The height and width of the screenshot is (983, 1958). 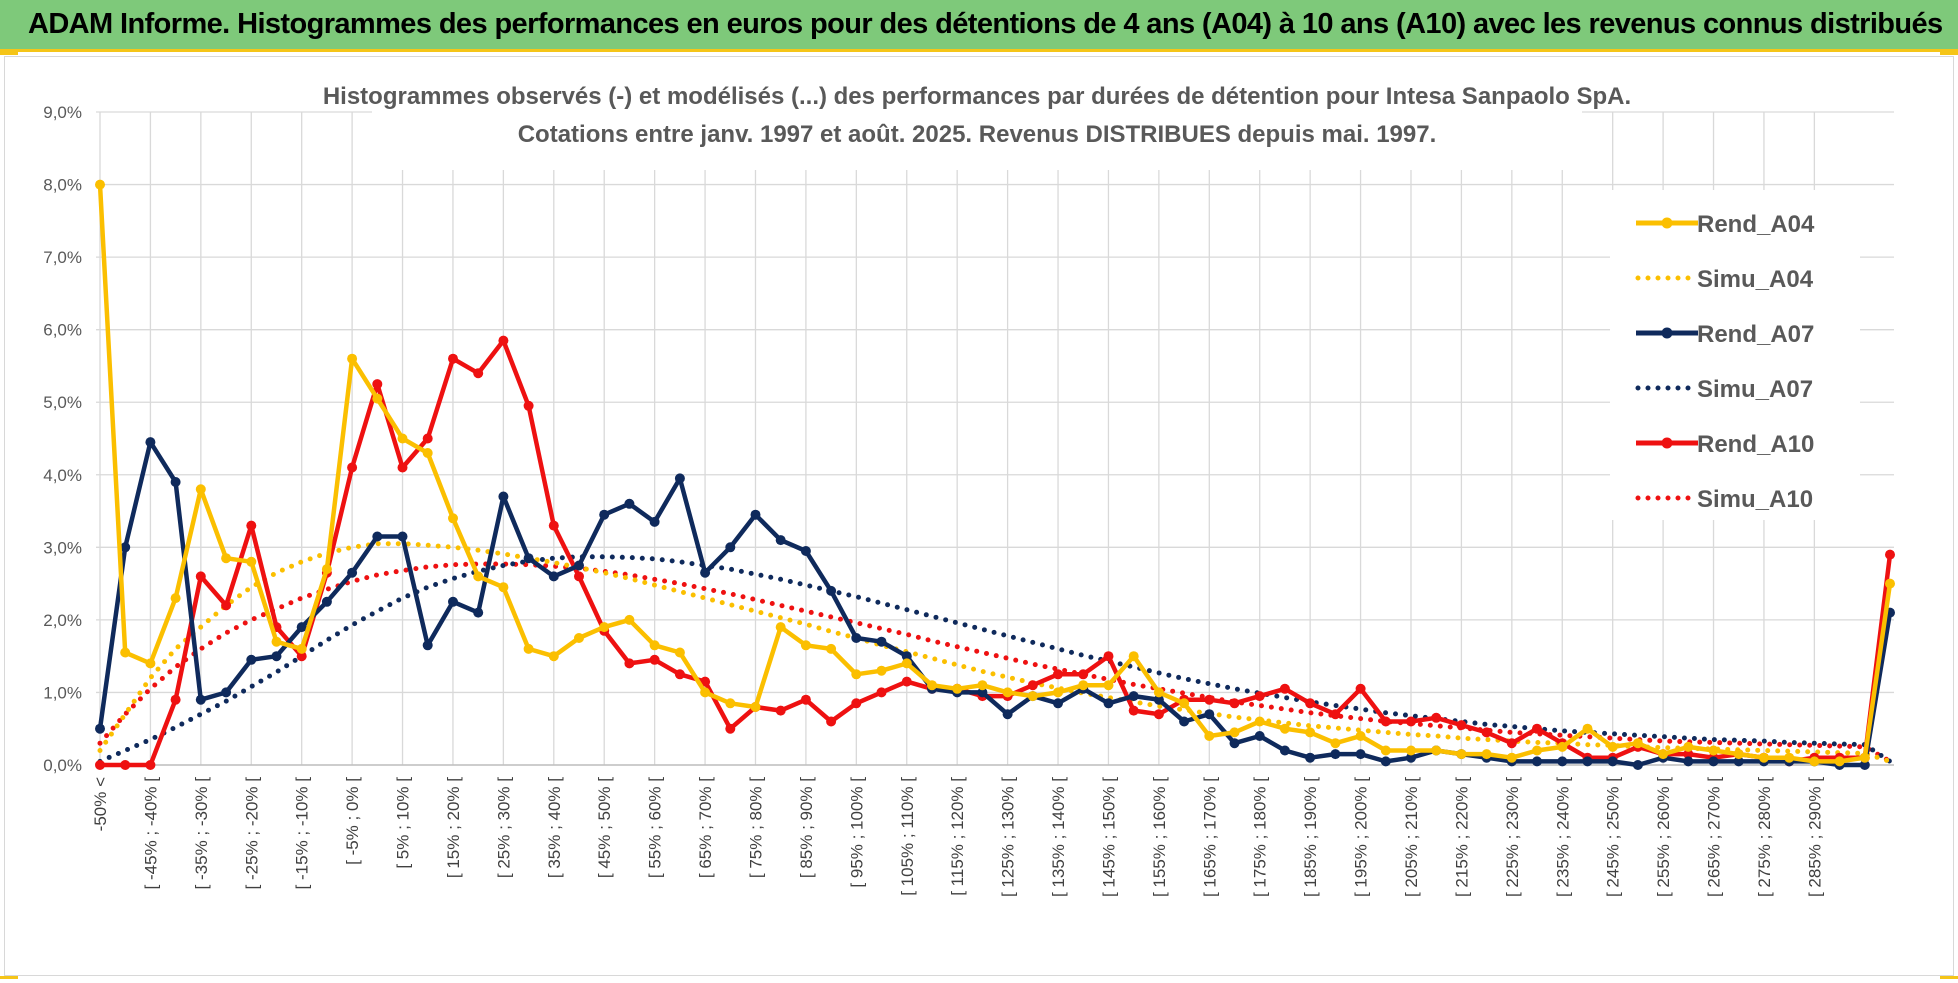 What do you see at coordinates (655, 827) in the screenshot?
I see `x-tick-label: [ 55% ; 60% [` at bounding box center [655, 827].